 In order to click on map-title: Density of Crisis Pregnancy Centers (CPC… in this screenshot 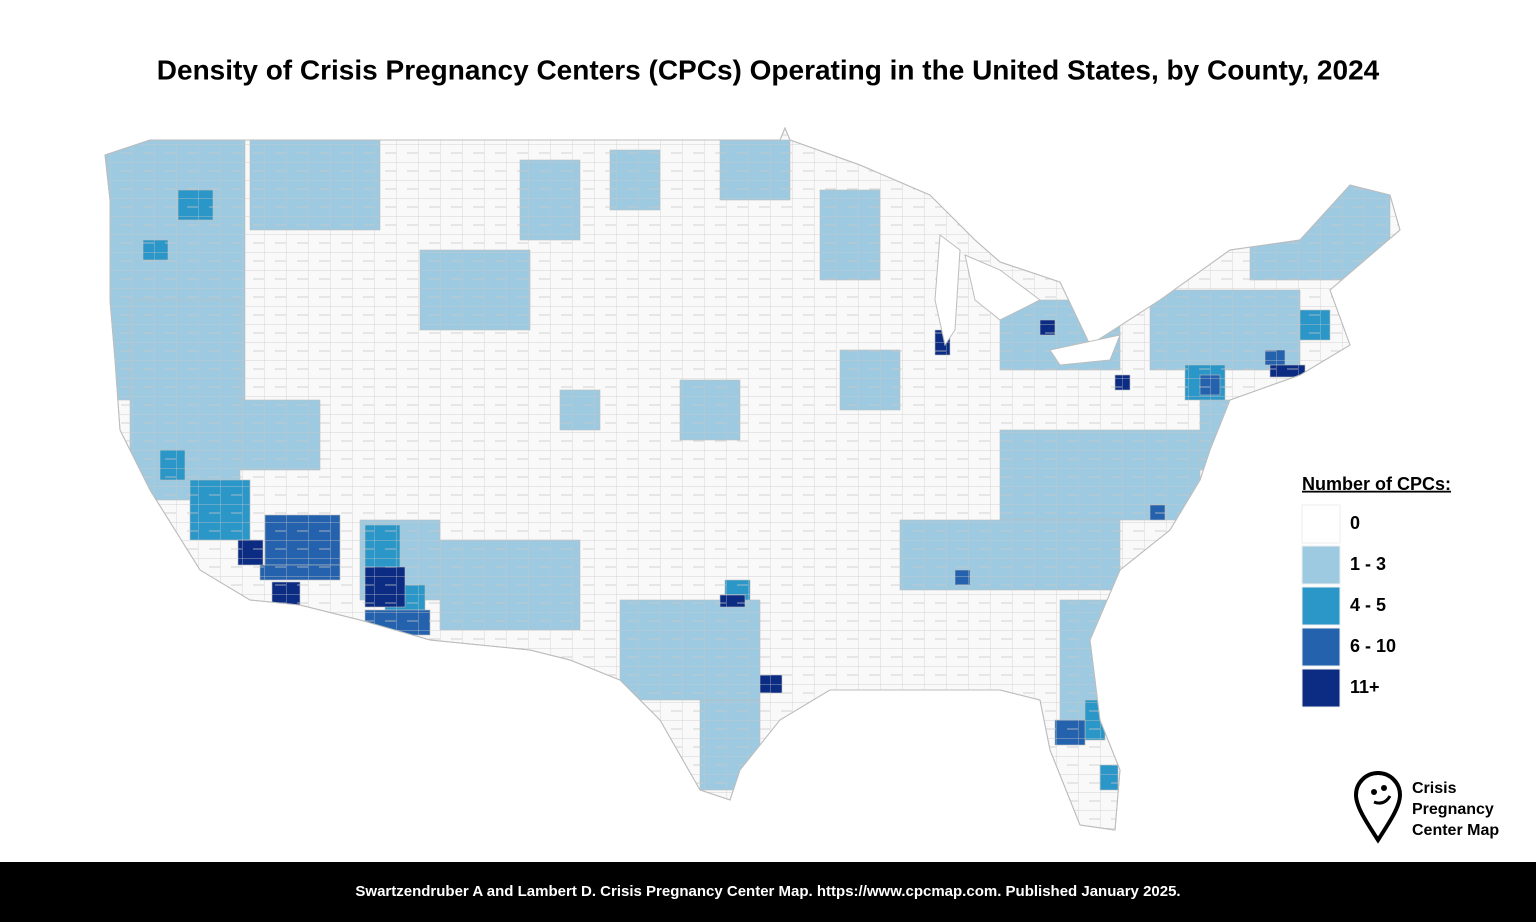, I will do `click(768, 69)`.